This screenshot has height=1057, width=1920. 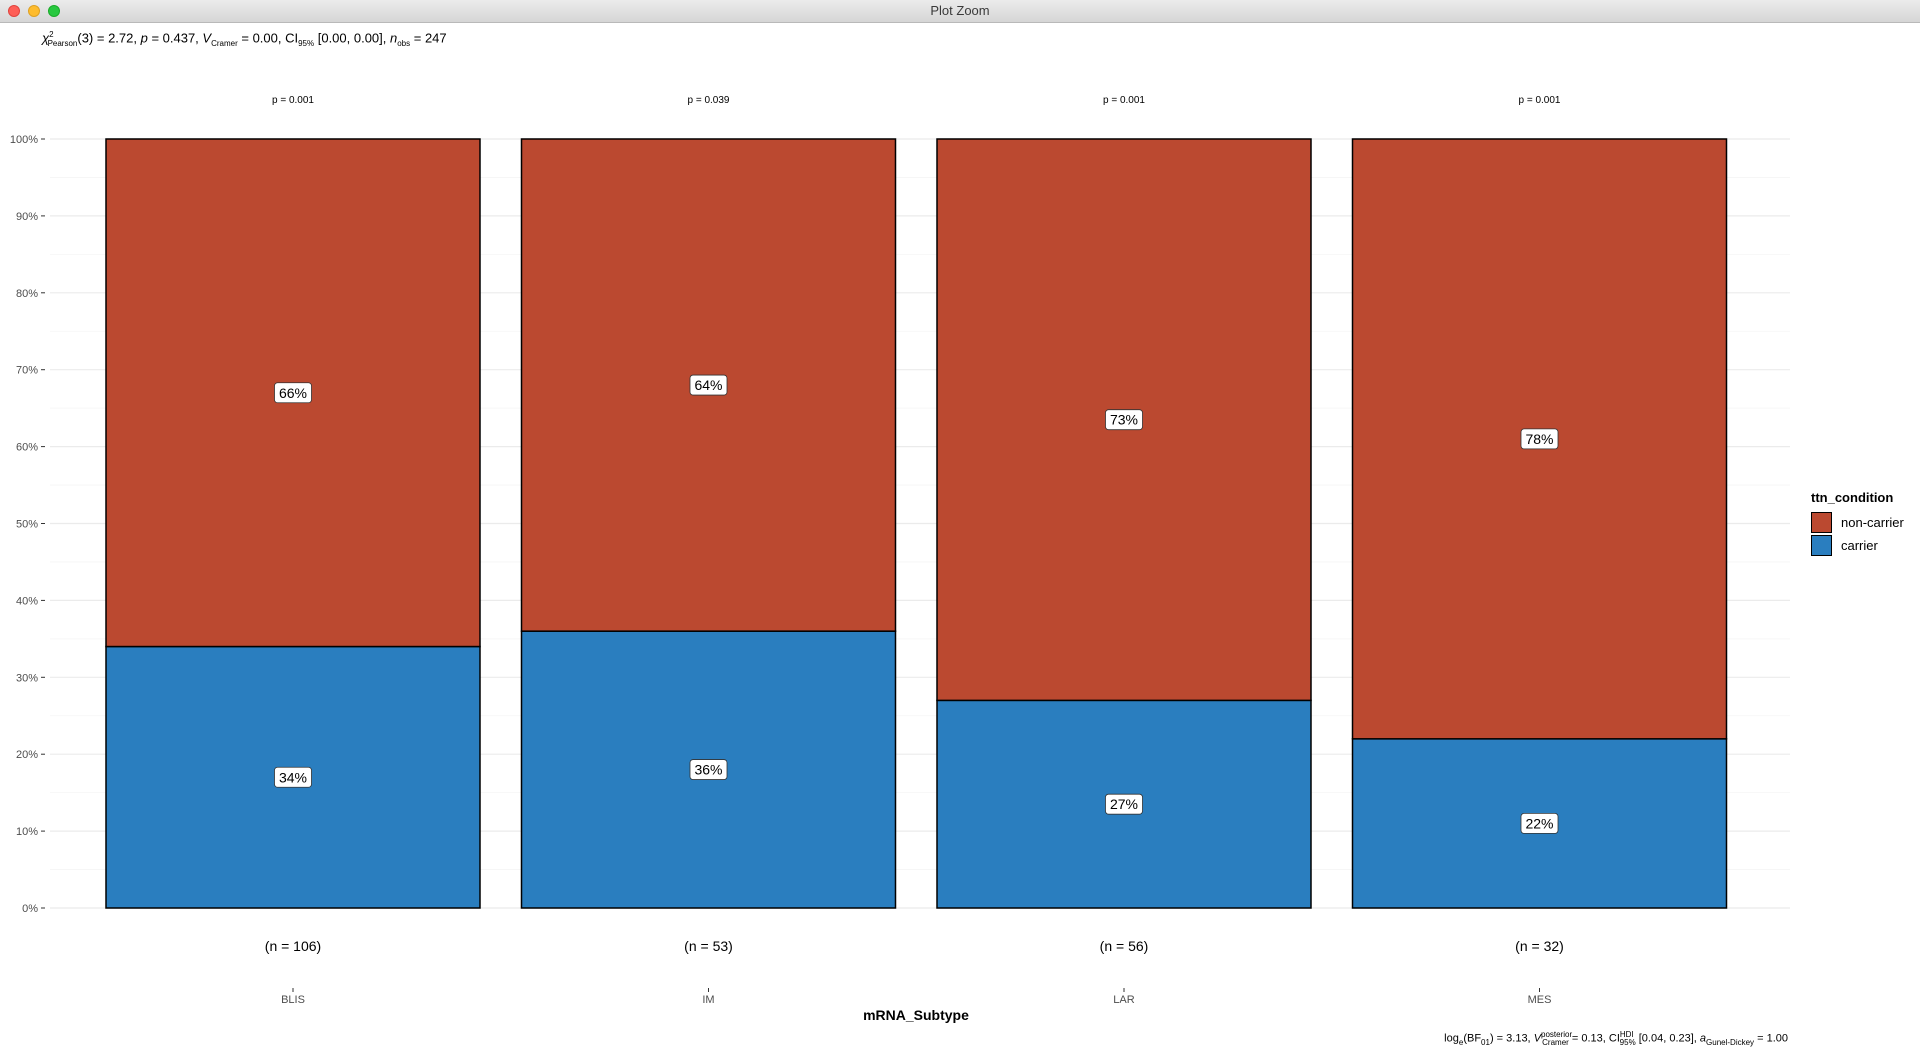 I want to click on x-tick-label: MES, so click(x=1540, y=1000).